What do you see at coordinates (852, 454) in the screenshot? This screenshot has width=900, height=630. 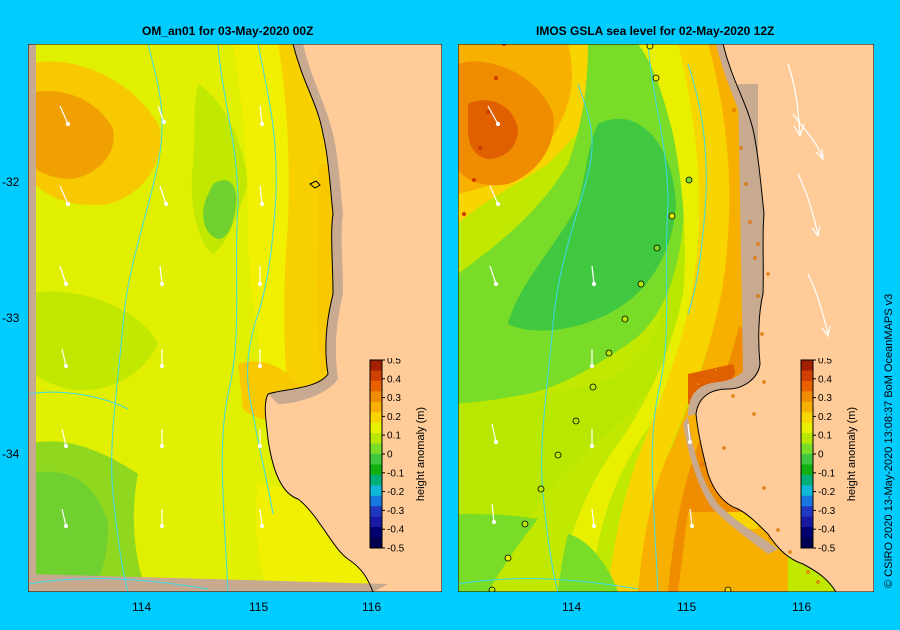 I see `colorbar-right-label: height anomaly (m)` at bounding box center [852, 454].